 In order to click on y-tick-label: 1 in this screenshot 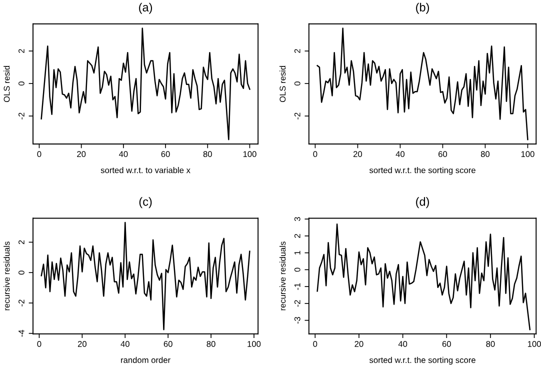, I will do `click(297, 252)`.